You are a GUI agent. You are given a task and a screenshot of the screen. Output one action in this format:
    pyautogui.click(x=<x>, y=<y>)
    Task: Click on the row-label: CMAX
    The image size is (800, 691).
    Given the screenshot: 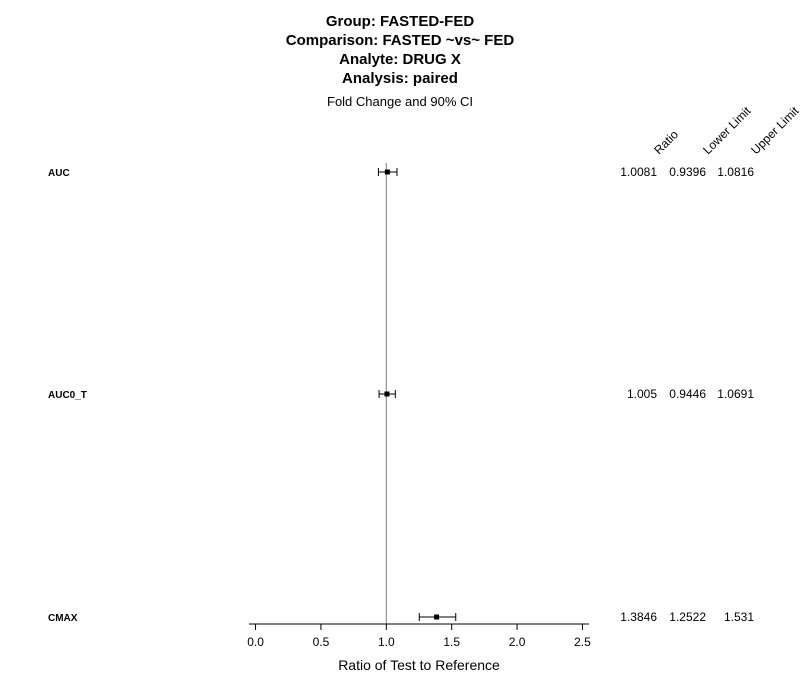 What is the action you would take?
    pyautogui.click(x=63, y=618)
    